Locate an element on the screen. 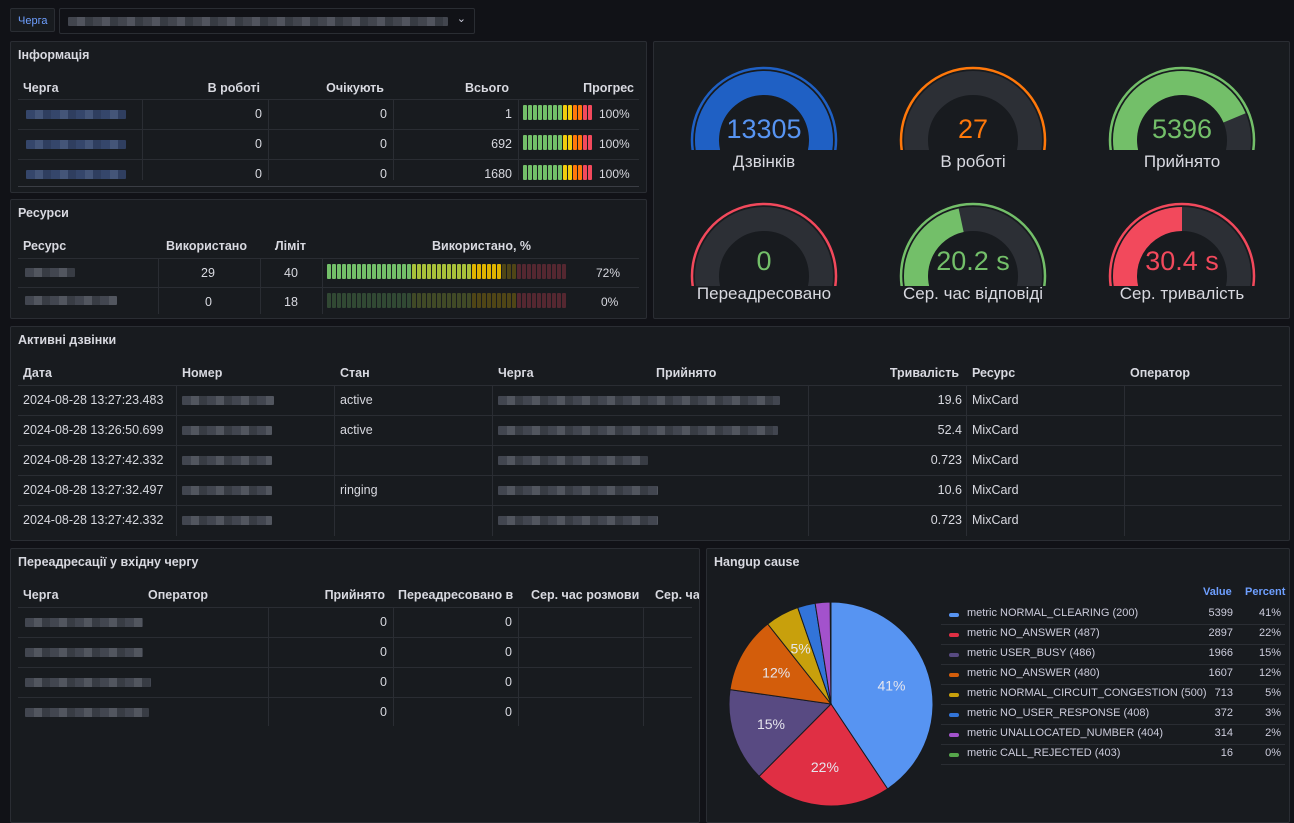 The height and width of the screenshot is (823, 1294). call-duration: 19.6 is located at coordinates (949, 400).